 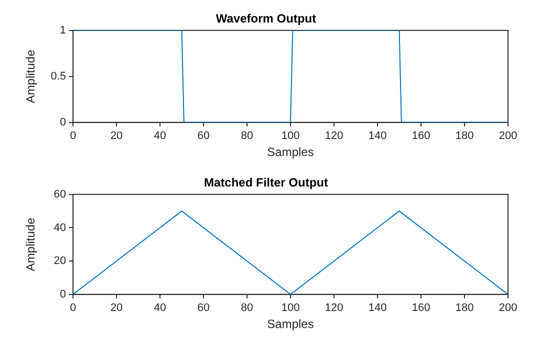 I want to click on y-tick-label: 1, so click(x=63, y=30).